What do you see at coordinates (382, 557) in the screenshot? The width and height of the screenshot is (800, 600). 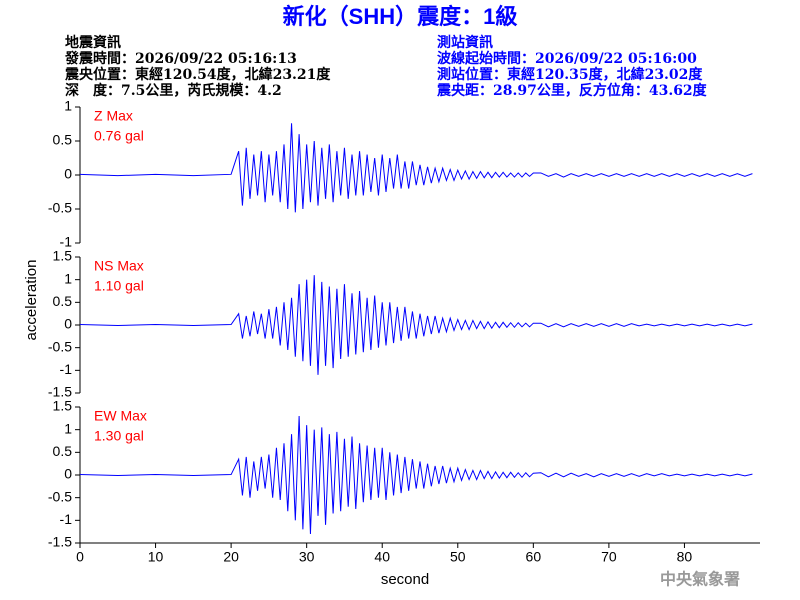 I see `x-tick-label: 40` at bounding box center [382, 557].